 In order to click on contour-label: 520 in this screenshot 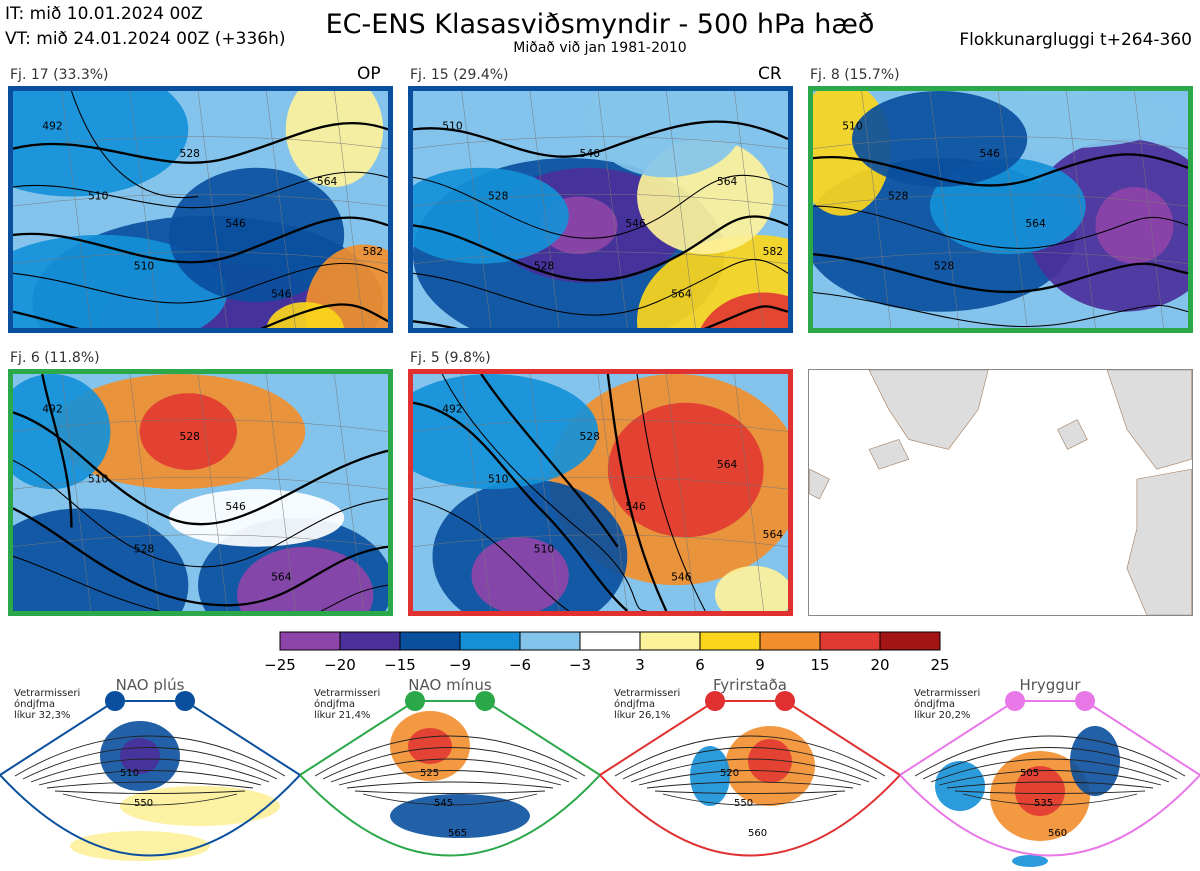, I will do `click(729, 773)`.